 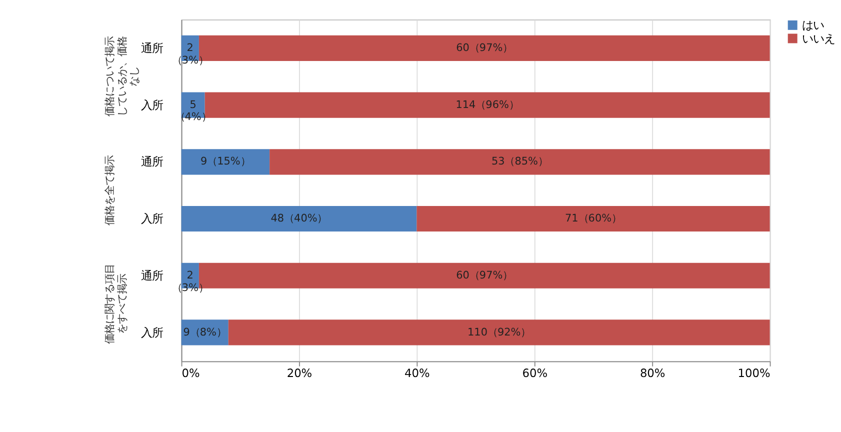 What do you see at coordinates (299, 218) in the screenshot?
I see `data-label: 48（40%）` at bounding box center [299, 218].